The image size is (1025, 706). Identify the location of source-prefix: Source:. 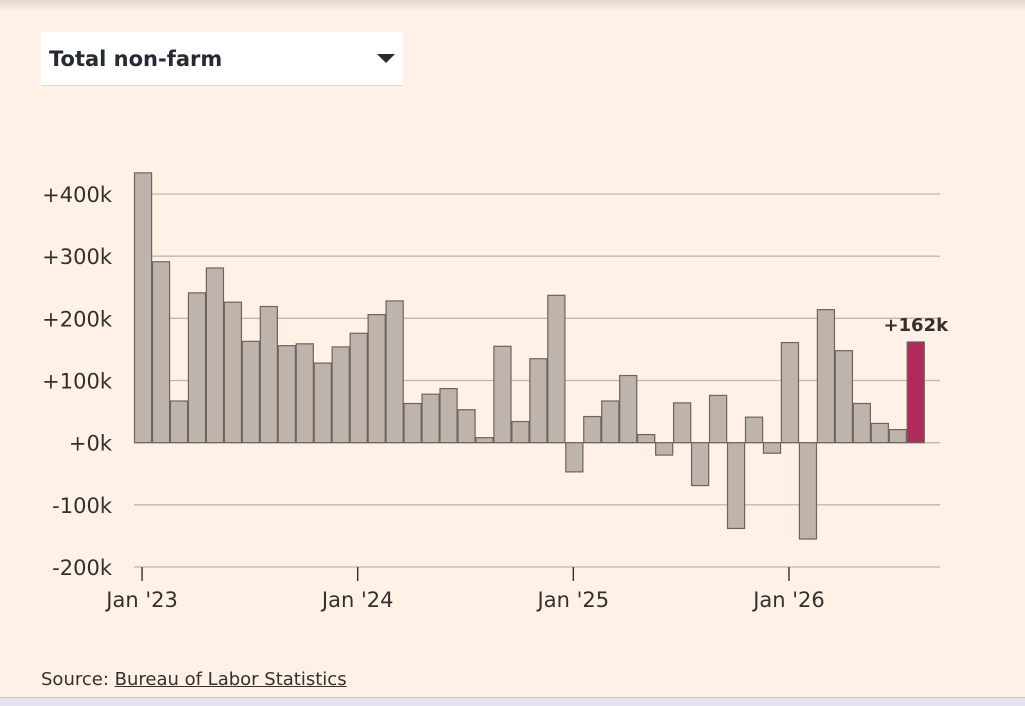
(78, 679).